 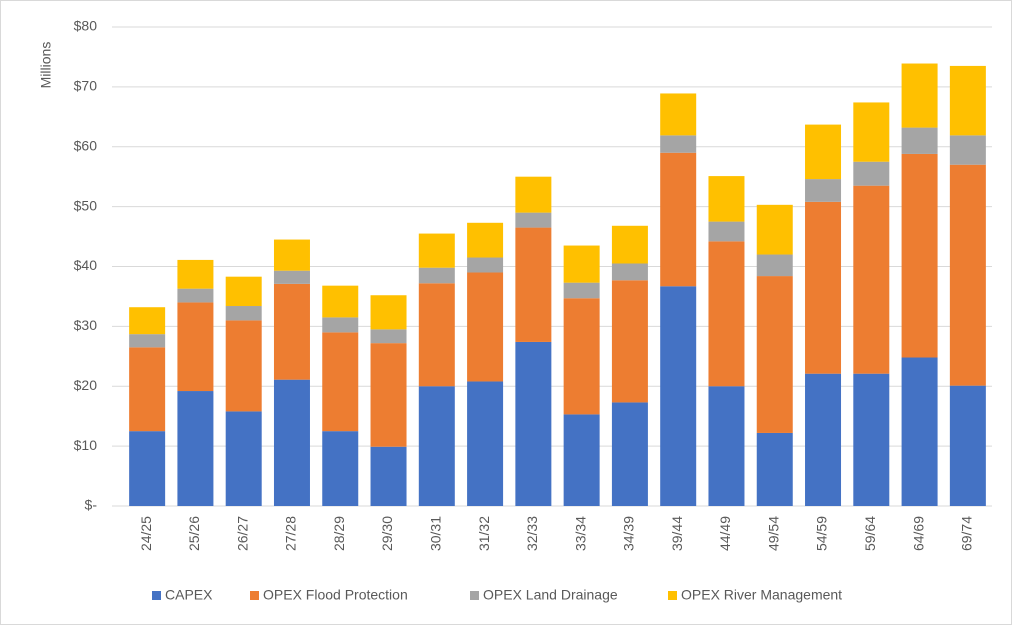 I want to click on x-tick-label: 33/34, so click(x=580, y=533).